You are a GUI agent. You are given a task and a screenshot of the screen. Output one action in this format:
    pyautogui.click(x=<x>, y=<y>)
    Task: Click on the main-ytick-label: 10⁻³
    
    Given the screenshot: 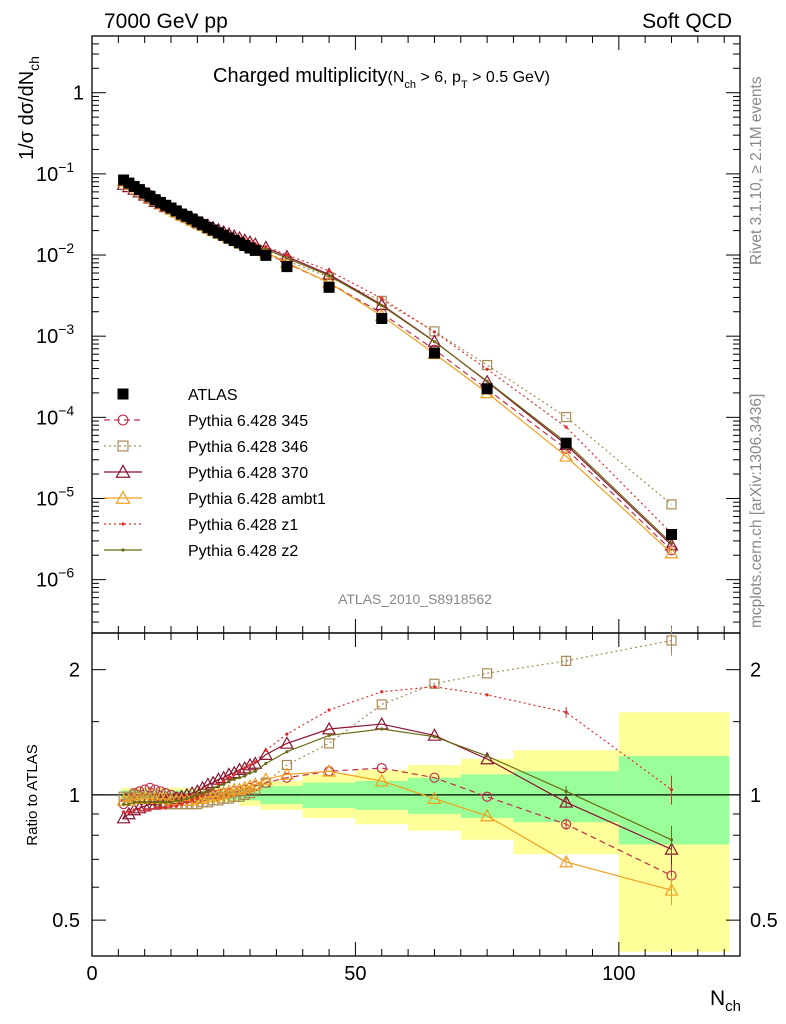 What is the action you would take?
    pyautogui.click(x=55, y=334)
    